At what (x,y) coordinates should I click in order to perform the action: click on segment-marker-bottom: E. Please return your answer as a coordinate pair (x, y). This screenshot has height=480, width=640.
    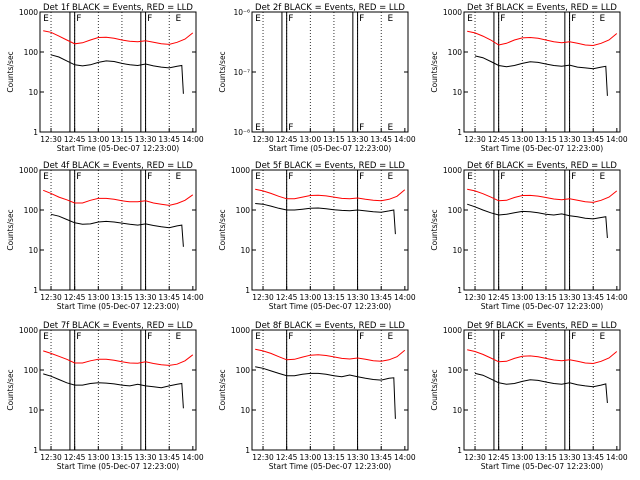
    Looking at the image, I should click on (258, 128).